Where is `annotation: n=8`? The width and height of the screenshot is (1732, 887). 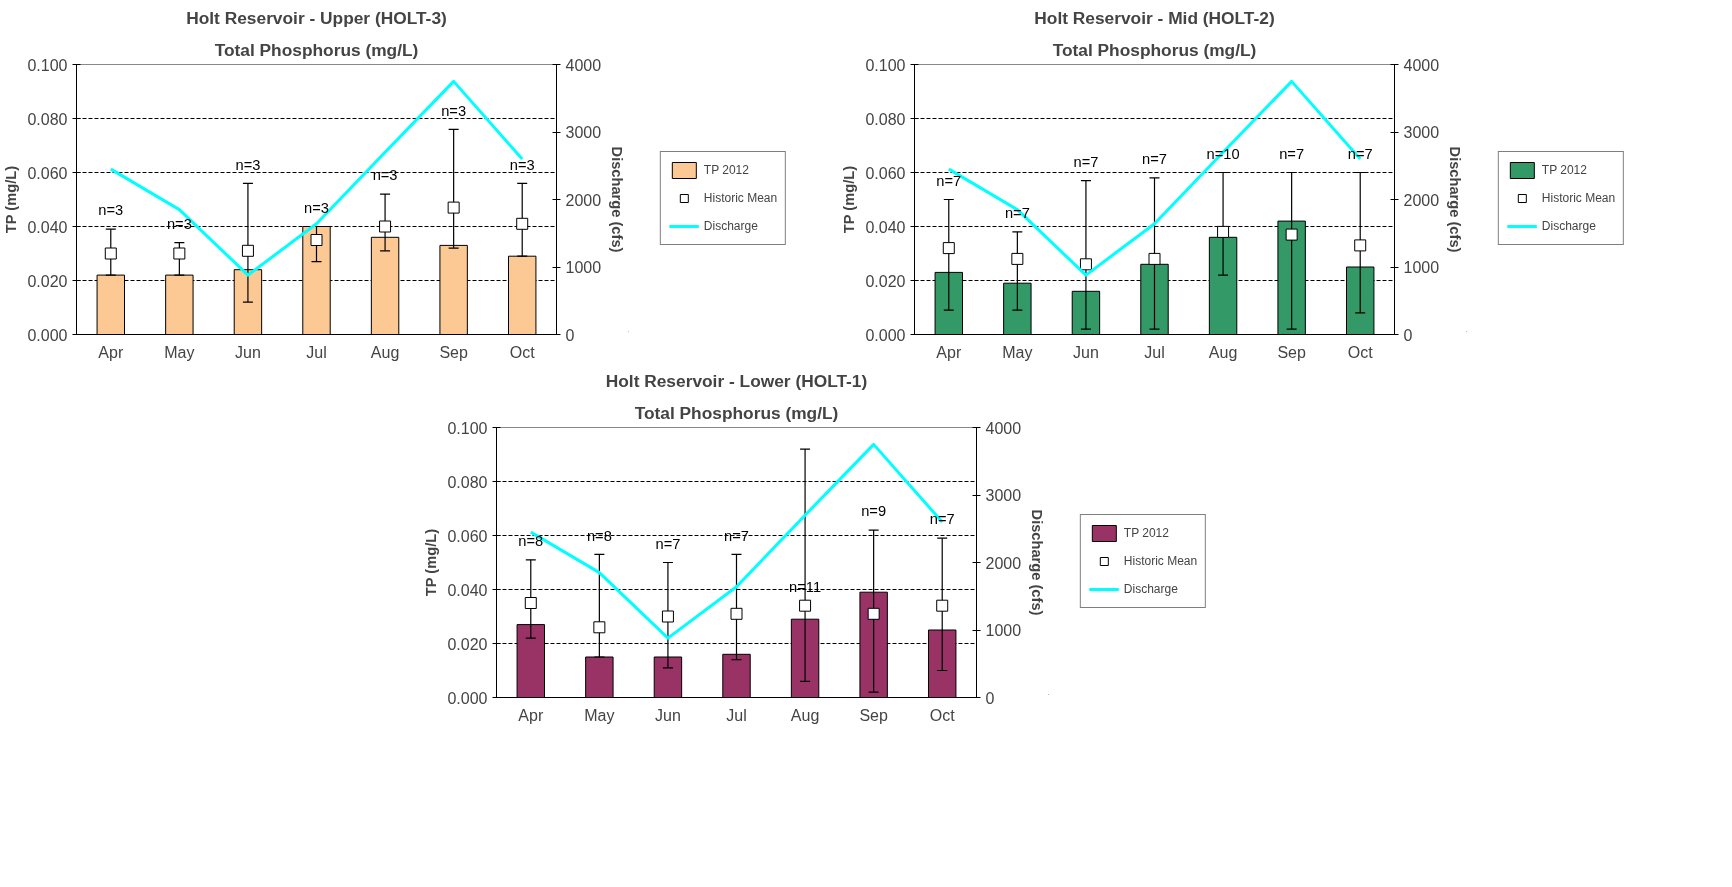 annotation: n=8 is located at coordinates (531, 541).